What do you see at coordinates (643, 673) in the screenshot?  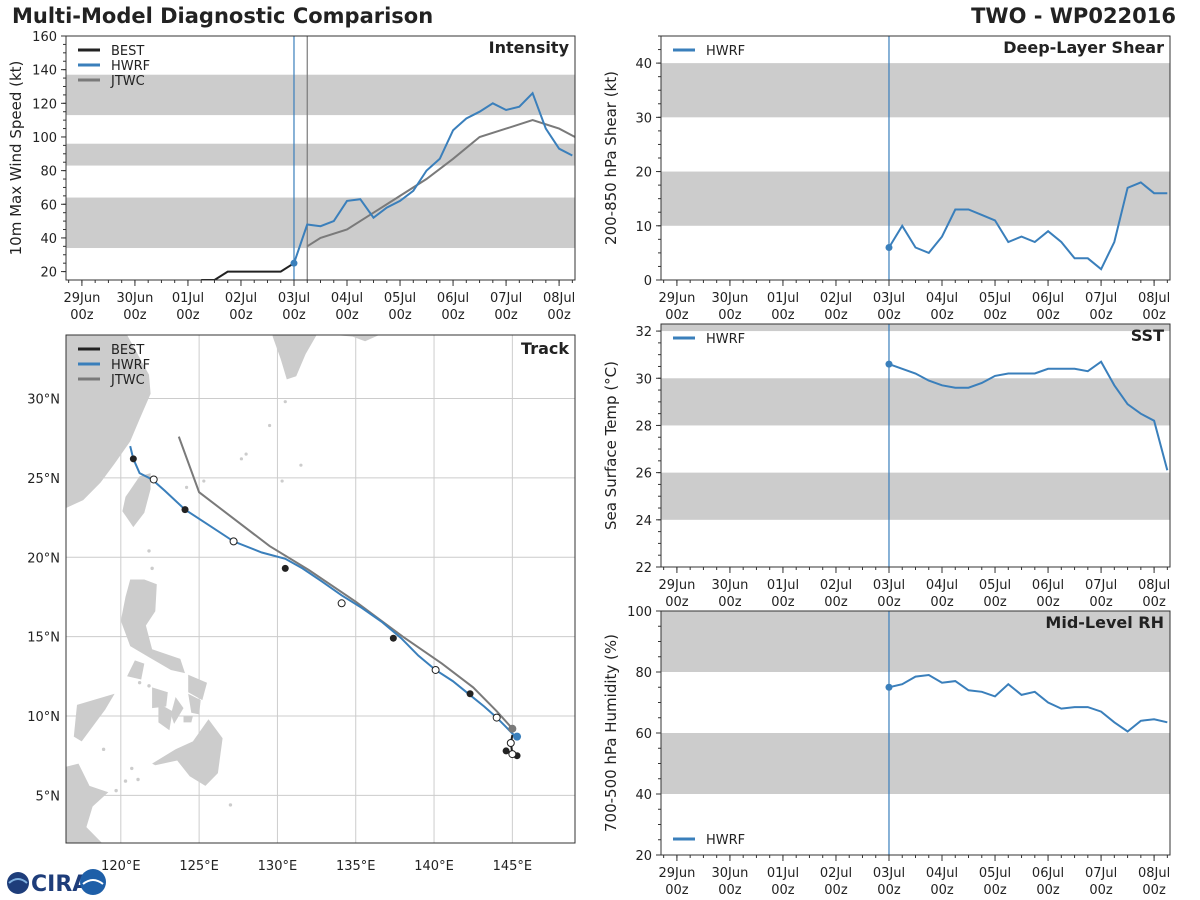 I see `y-tick-label: 80` at bounding box center [643, 673].